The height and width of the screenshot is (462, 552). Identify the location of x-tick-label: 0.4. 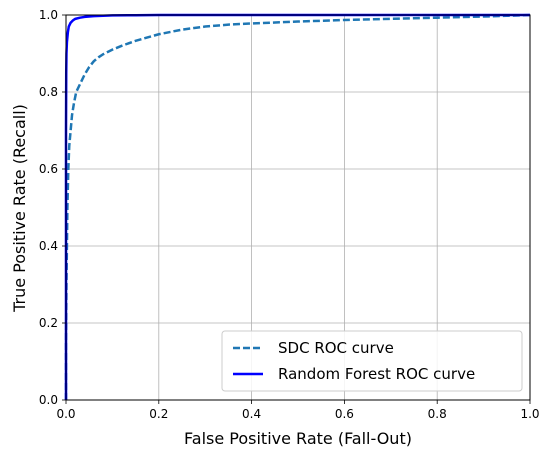
(251, 414).